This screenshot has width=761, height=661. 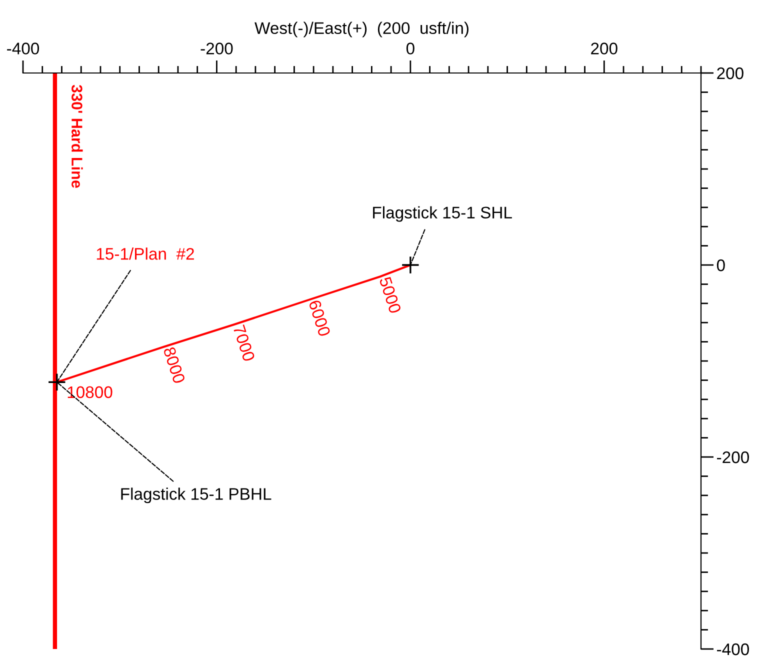 What do you see at coordinates (216, 48) in the screenshot?
I see `x-tick-label: -200` at bounding box center [216, 48].